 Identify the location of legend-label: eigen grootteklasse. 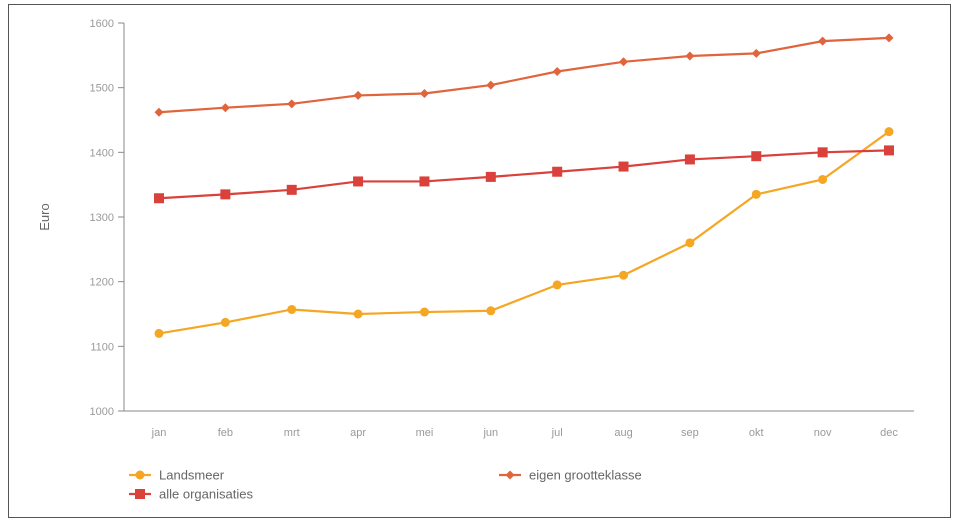
(585, 475).